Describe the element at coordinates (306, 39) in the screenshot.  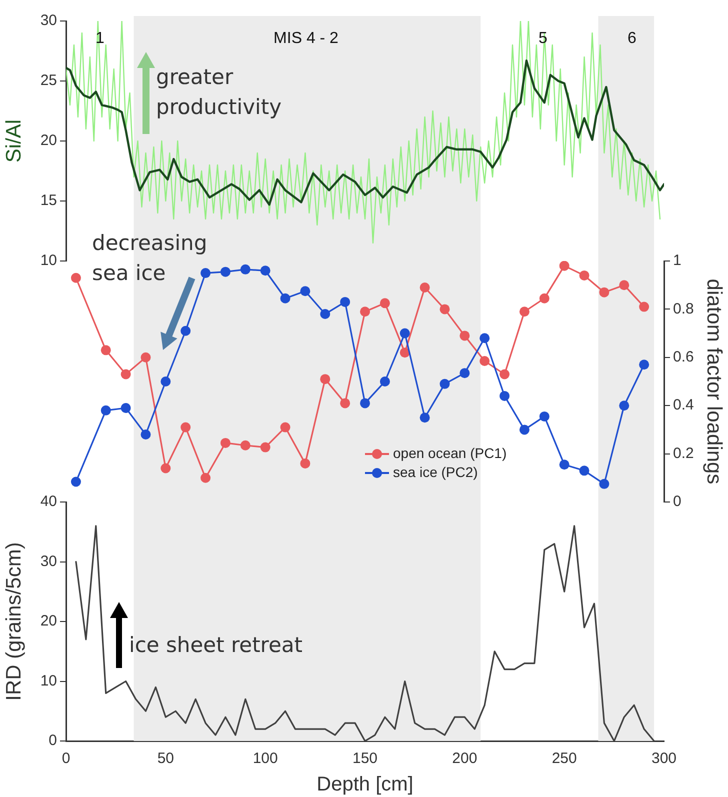
I see `annotation: MIS 4 - 2` at that location.